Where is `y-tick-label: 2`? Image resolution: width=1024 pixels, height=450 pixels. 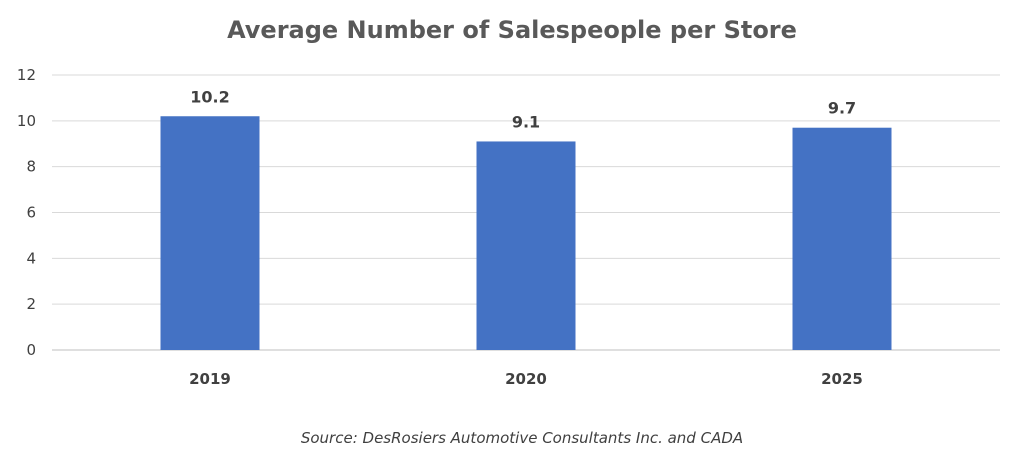
y-tick-label: 2 is located at coordinates (31, 304).